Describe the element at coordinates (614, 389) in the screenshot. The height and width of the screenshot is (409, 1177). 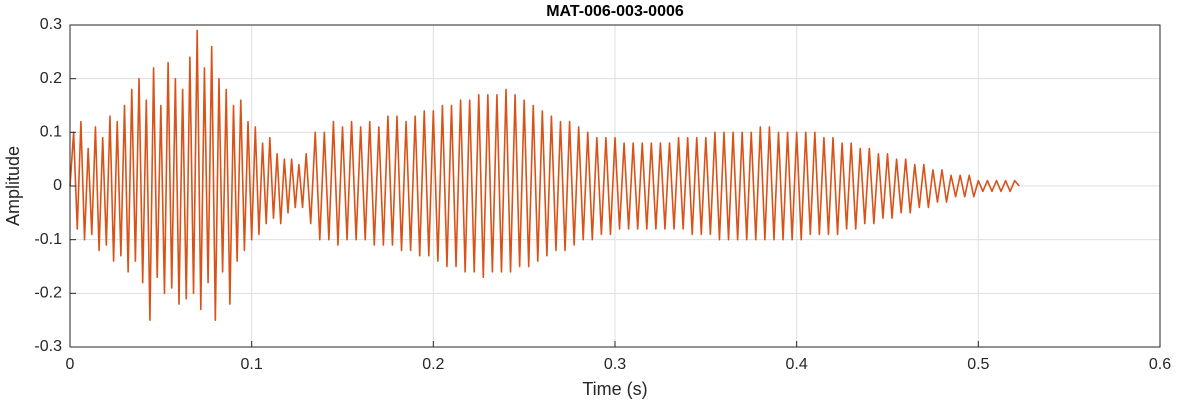
I see `x-axis-label: Time (s)` at that location.